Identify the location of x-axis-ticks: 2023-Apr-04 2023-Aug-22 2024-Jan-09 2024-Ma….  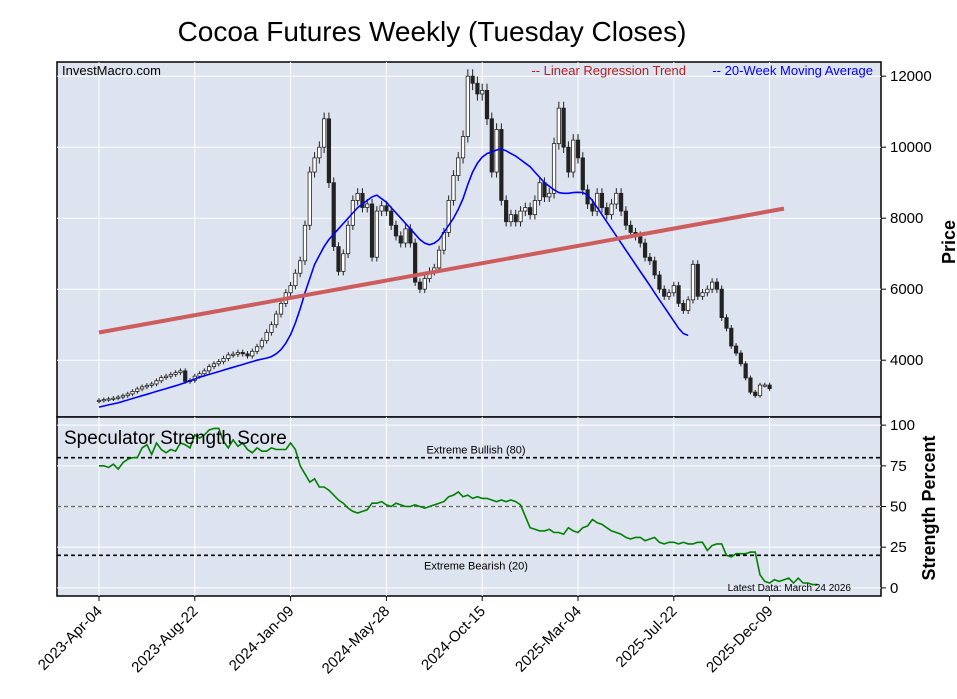
(405, 636).